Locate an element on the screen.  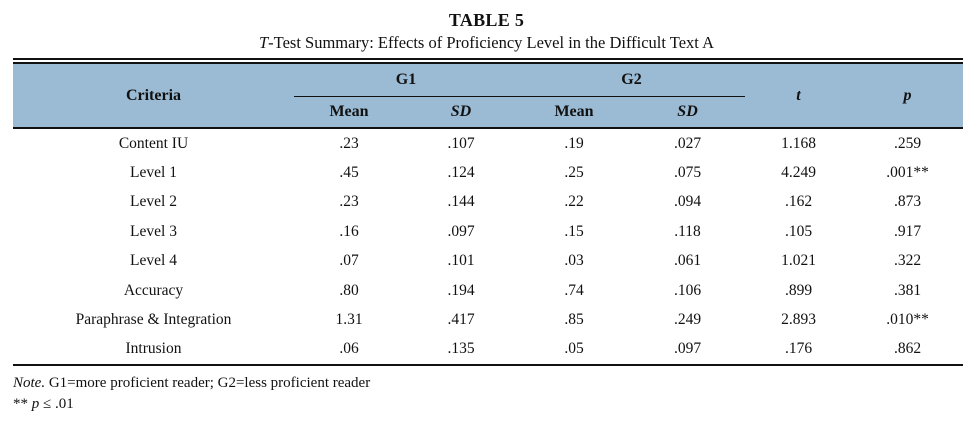
table-top-double-rule is located at coordinates (488, 61).